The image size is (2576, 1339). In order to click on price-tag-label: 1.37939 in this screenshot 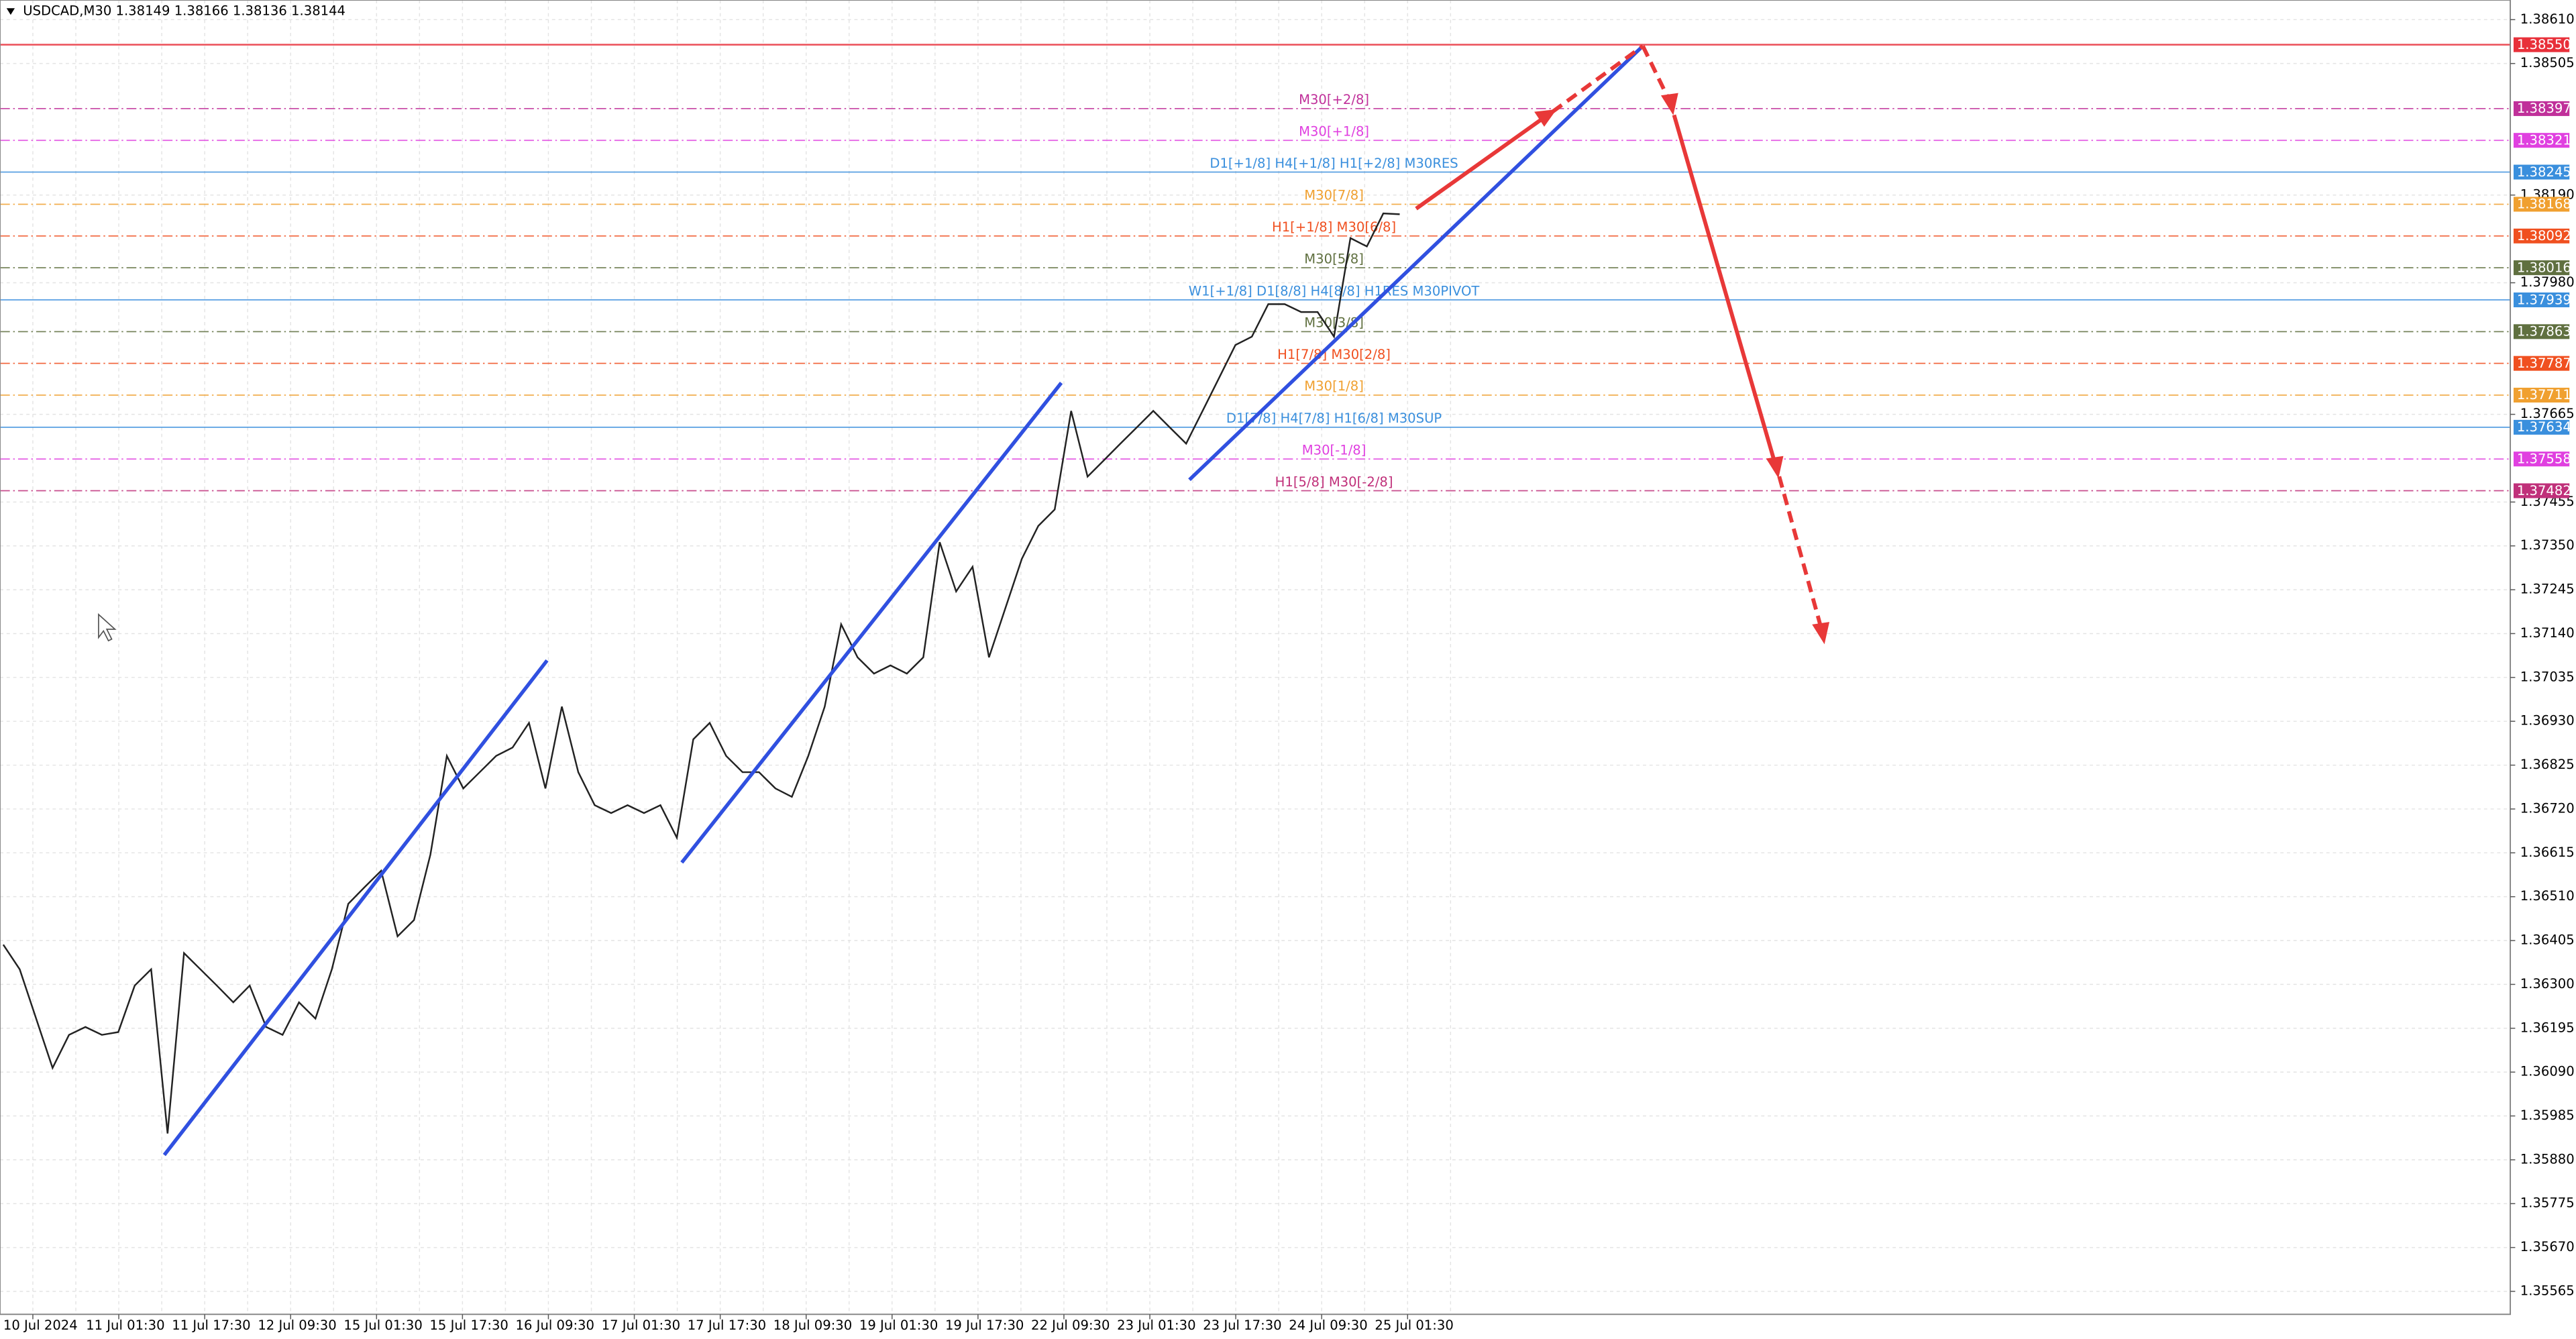, I will do `click(2544, 299)`.